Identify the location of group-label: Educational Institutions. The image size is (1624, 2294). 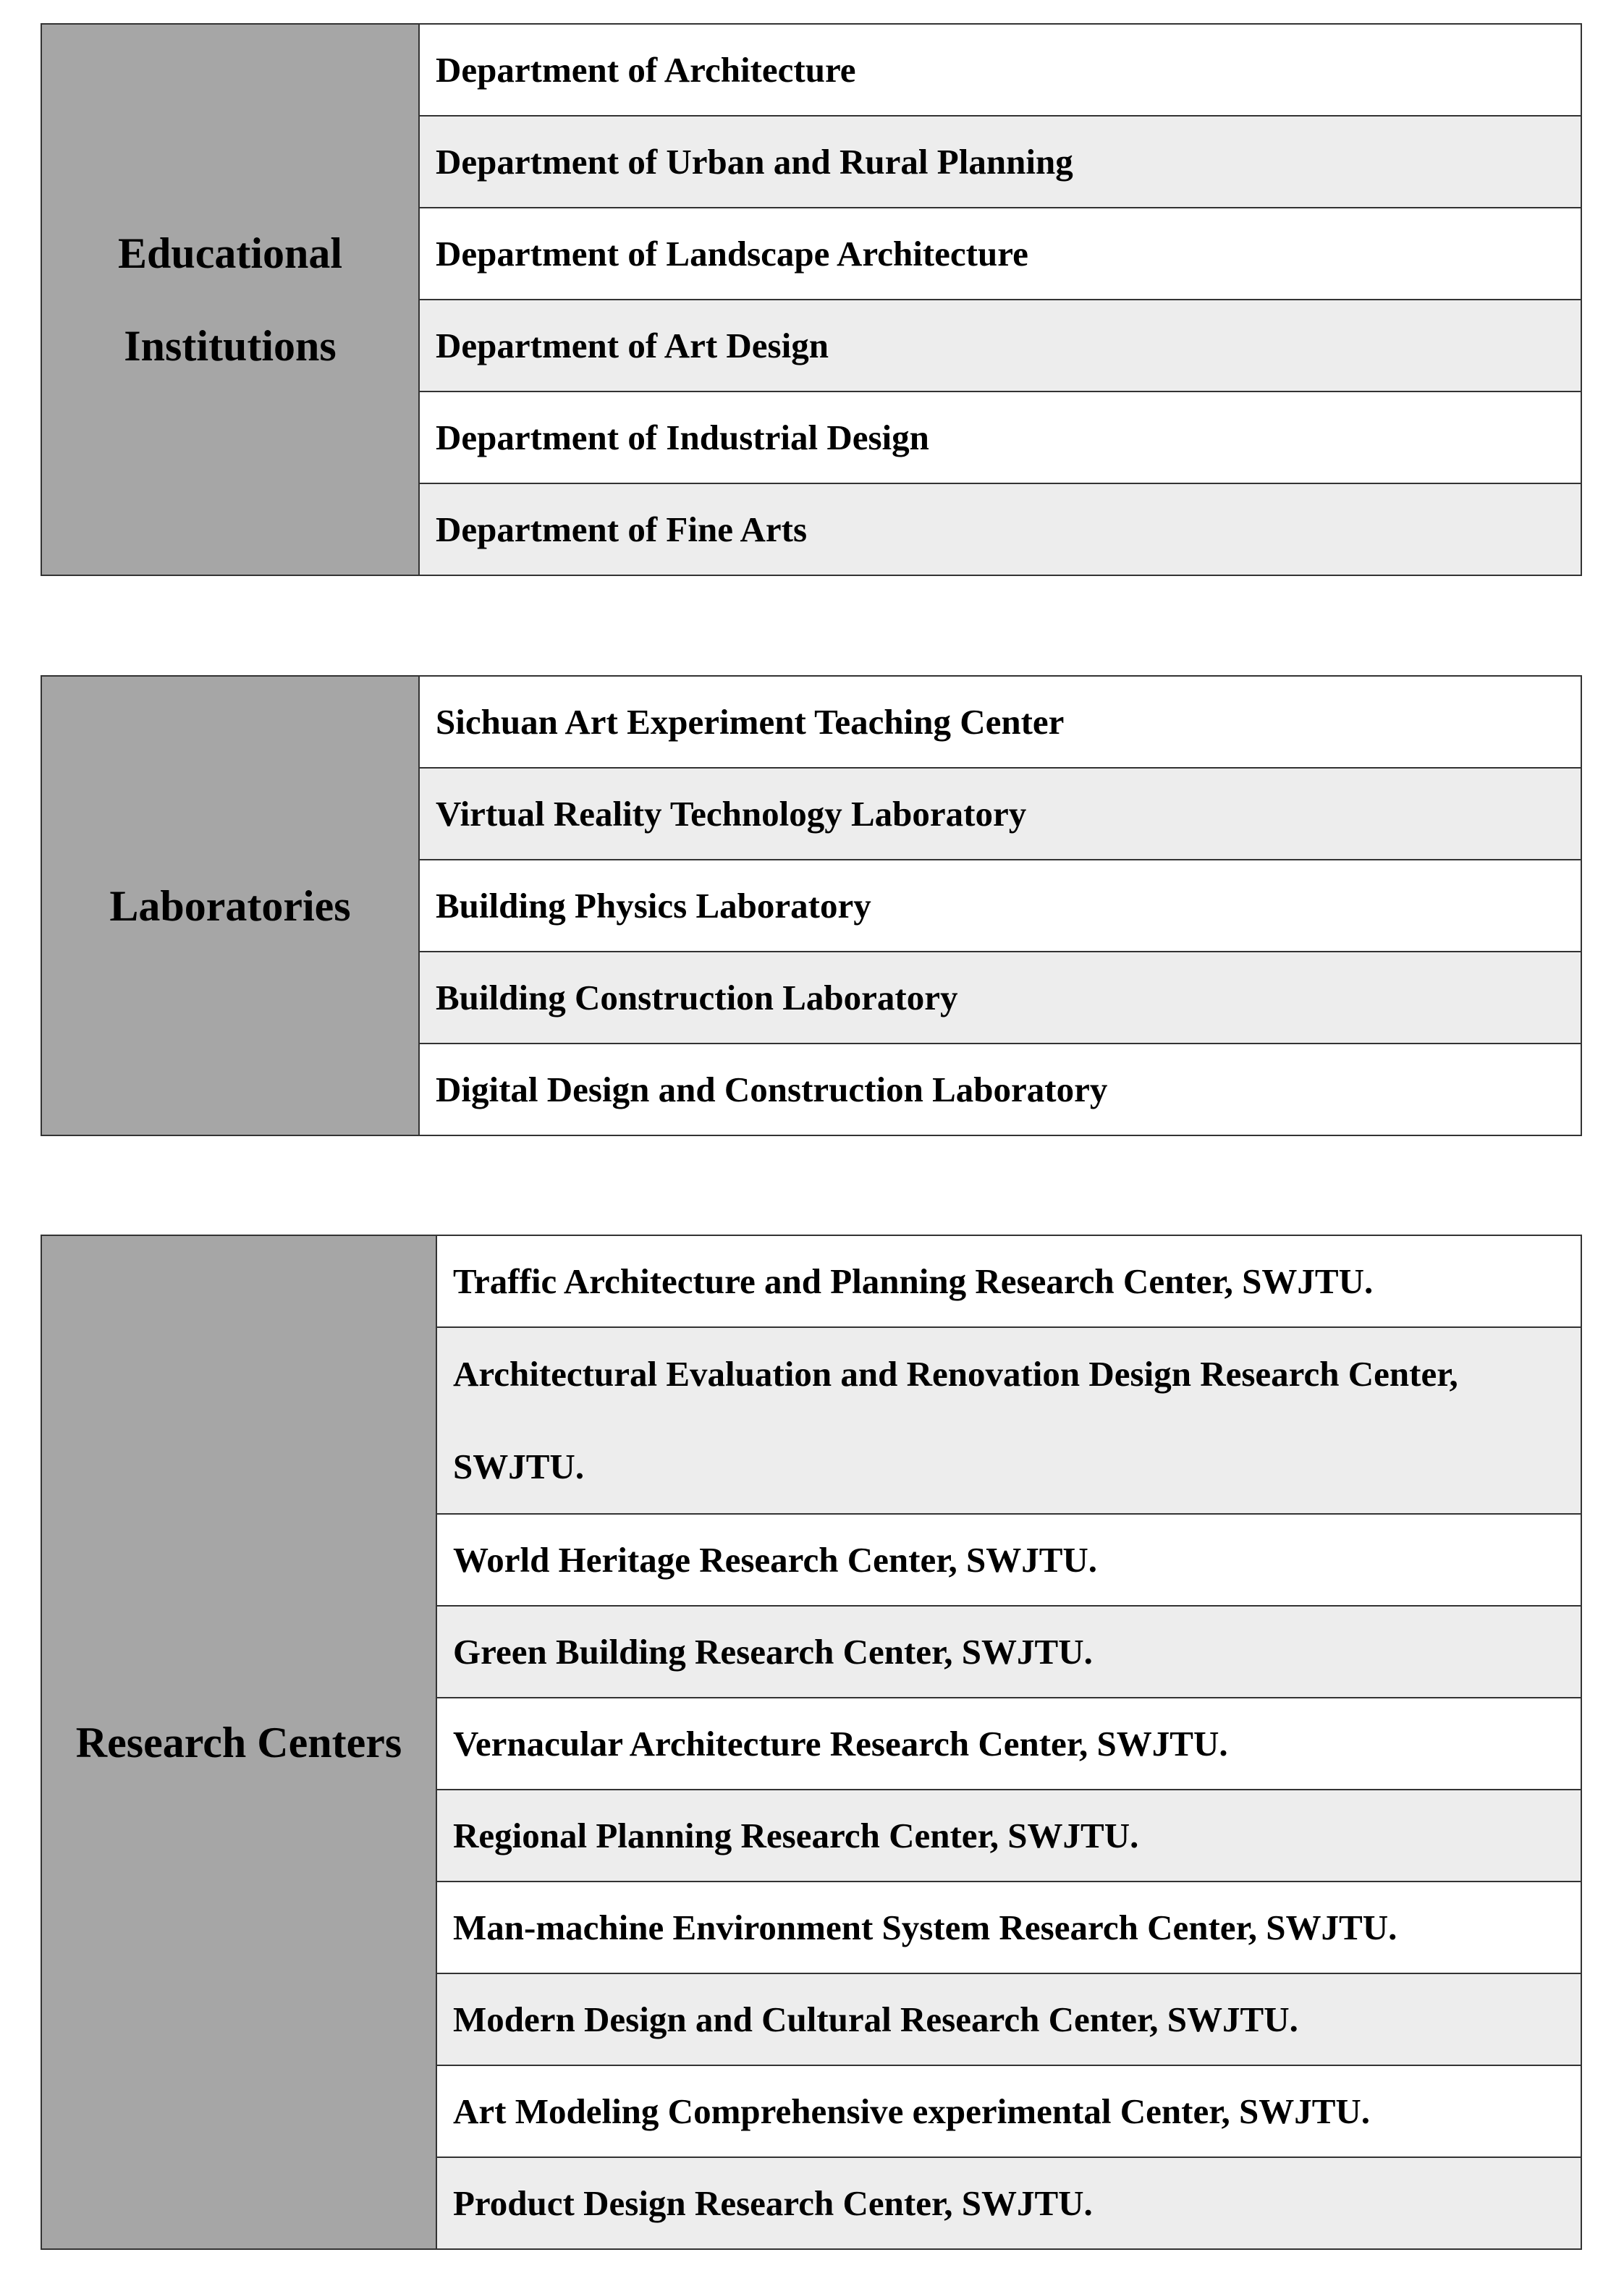
(230, 300).